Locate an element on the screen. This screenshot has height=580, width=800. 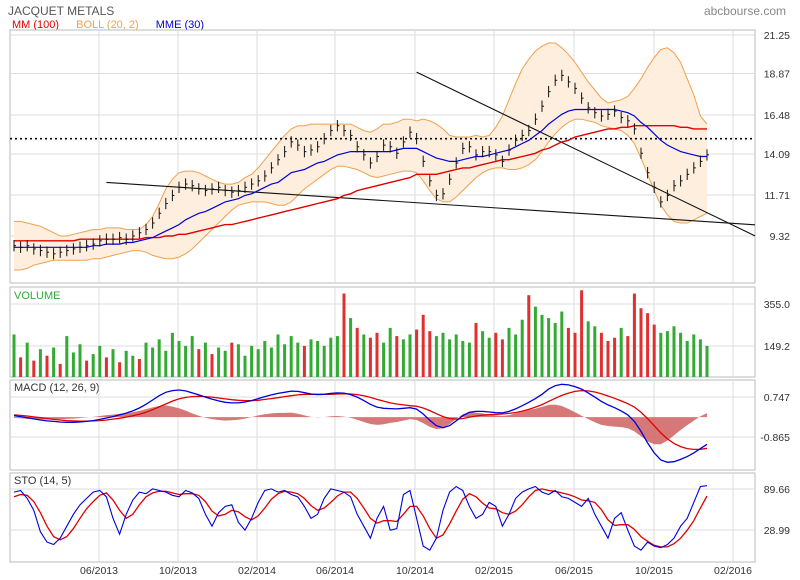
y-tick-label: 16.48 is located at coordinates (777, 116).